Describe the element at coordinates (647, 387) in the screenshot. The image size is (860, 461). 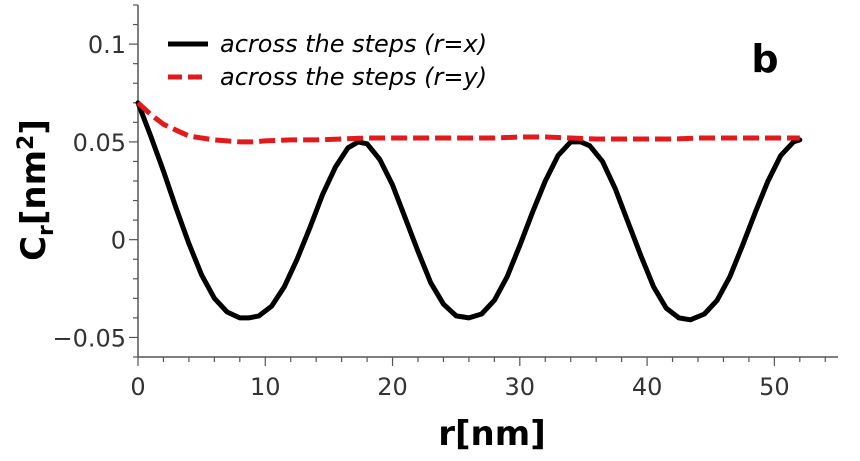
I see `x-tick-label: 40` at that location.